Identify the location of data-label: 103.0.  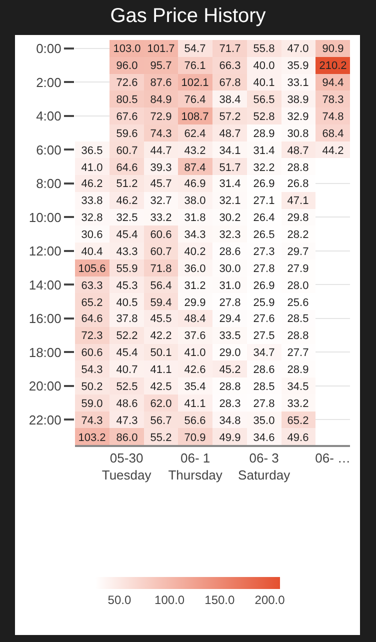
(127, 48).